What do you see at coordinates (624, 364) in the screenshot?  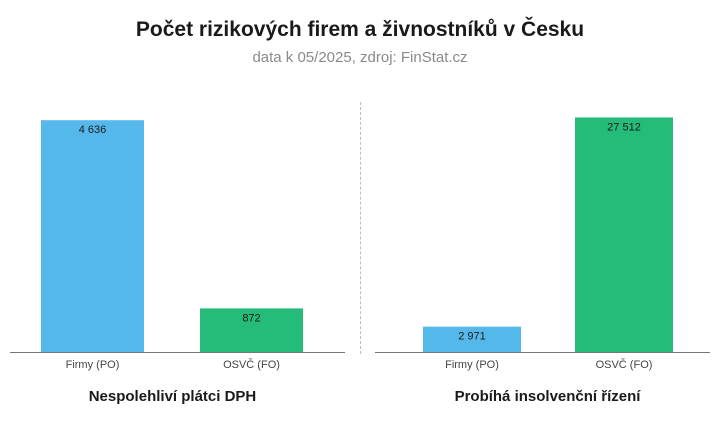 I see `category-label-osvc-fo-panel-2: OSVČ (FO)` at bounding box center [624, 364].